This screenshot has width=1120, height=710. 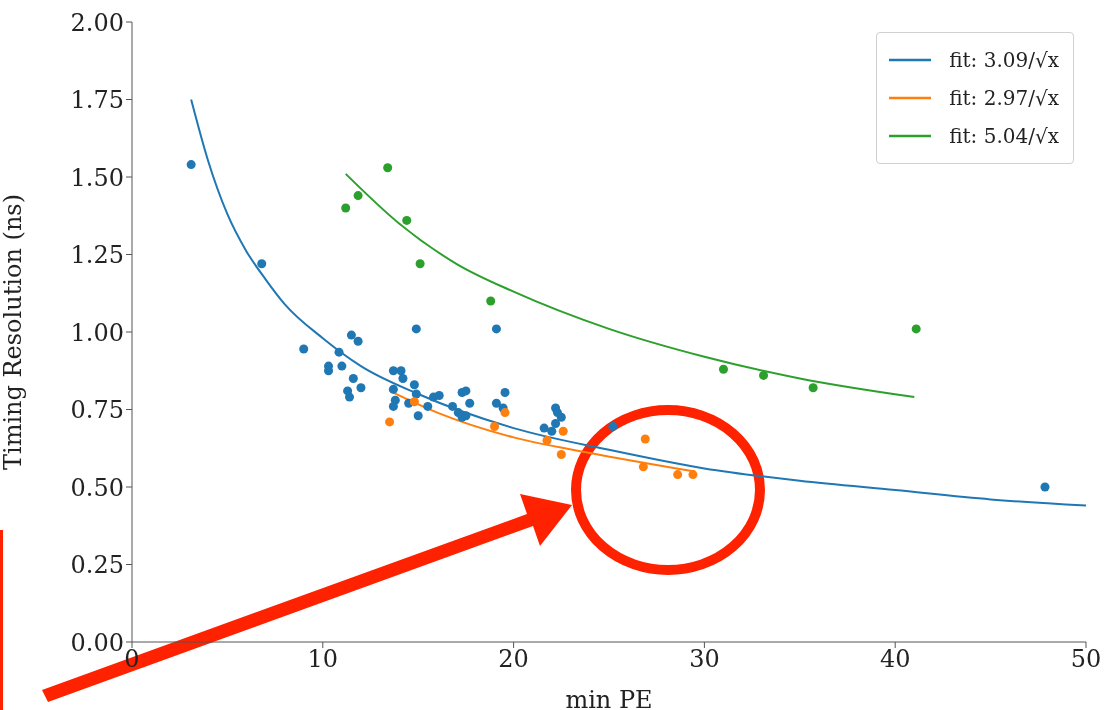 What do you see at coordinates (895, 659) in the screenshot?
I see `x-tick-label: 40` at bounding box center [895, 659].